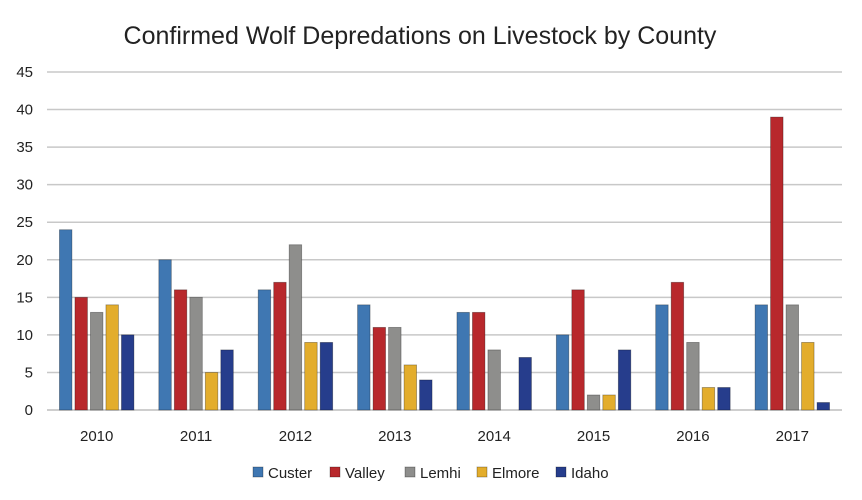 The height and width of the screenshot is (500, 862). Describe the element at coordinates (578, 350) in the screenshot. I see `bar-valley-2015` at that location.